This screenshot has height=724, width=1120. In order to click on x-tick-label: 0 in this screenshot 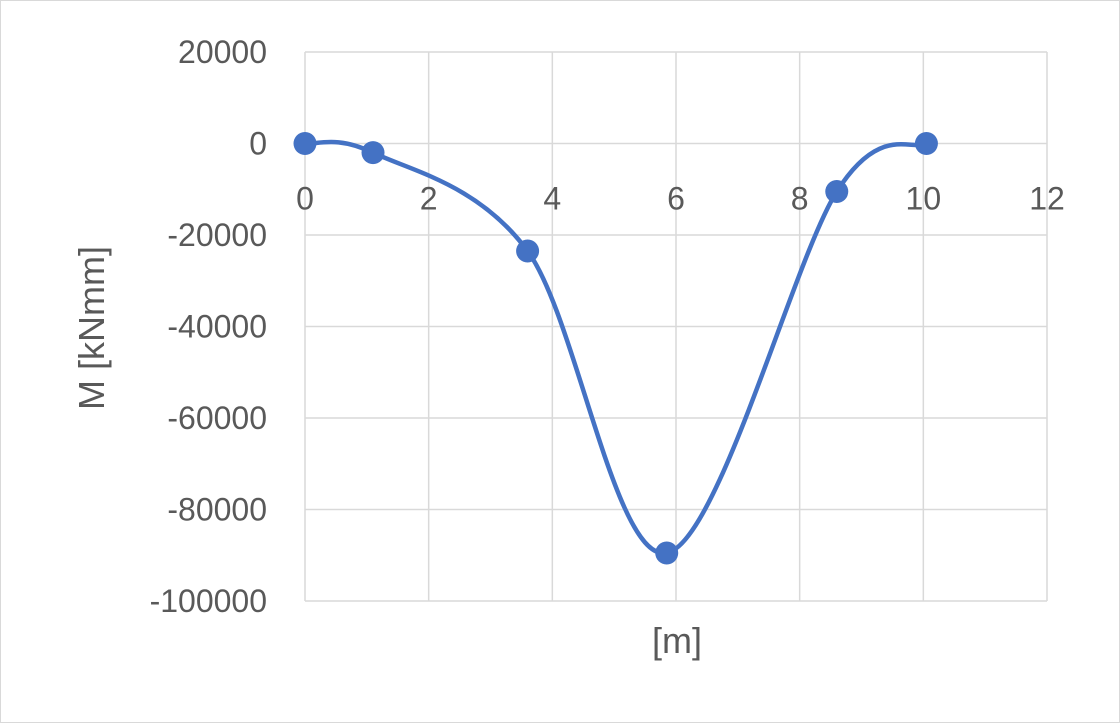, I will do `click(305, 199)`.